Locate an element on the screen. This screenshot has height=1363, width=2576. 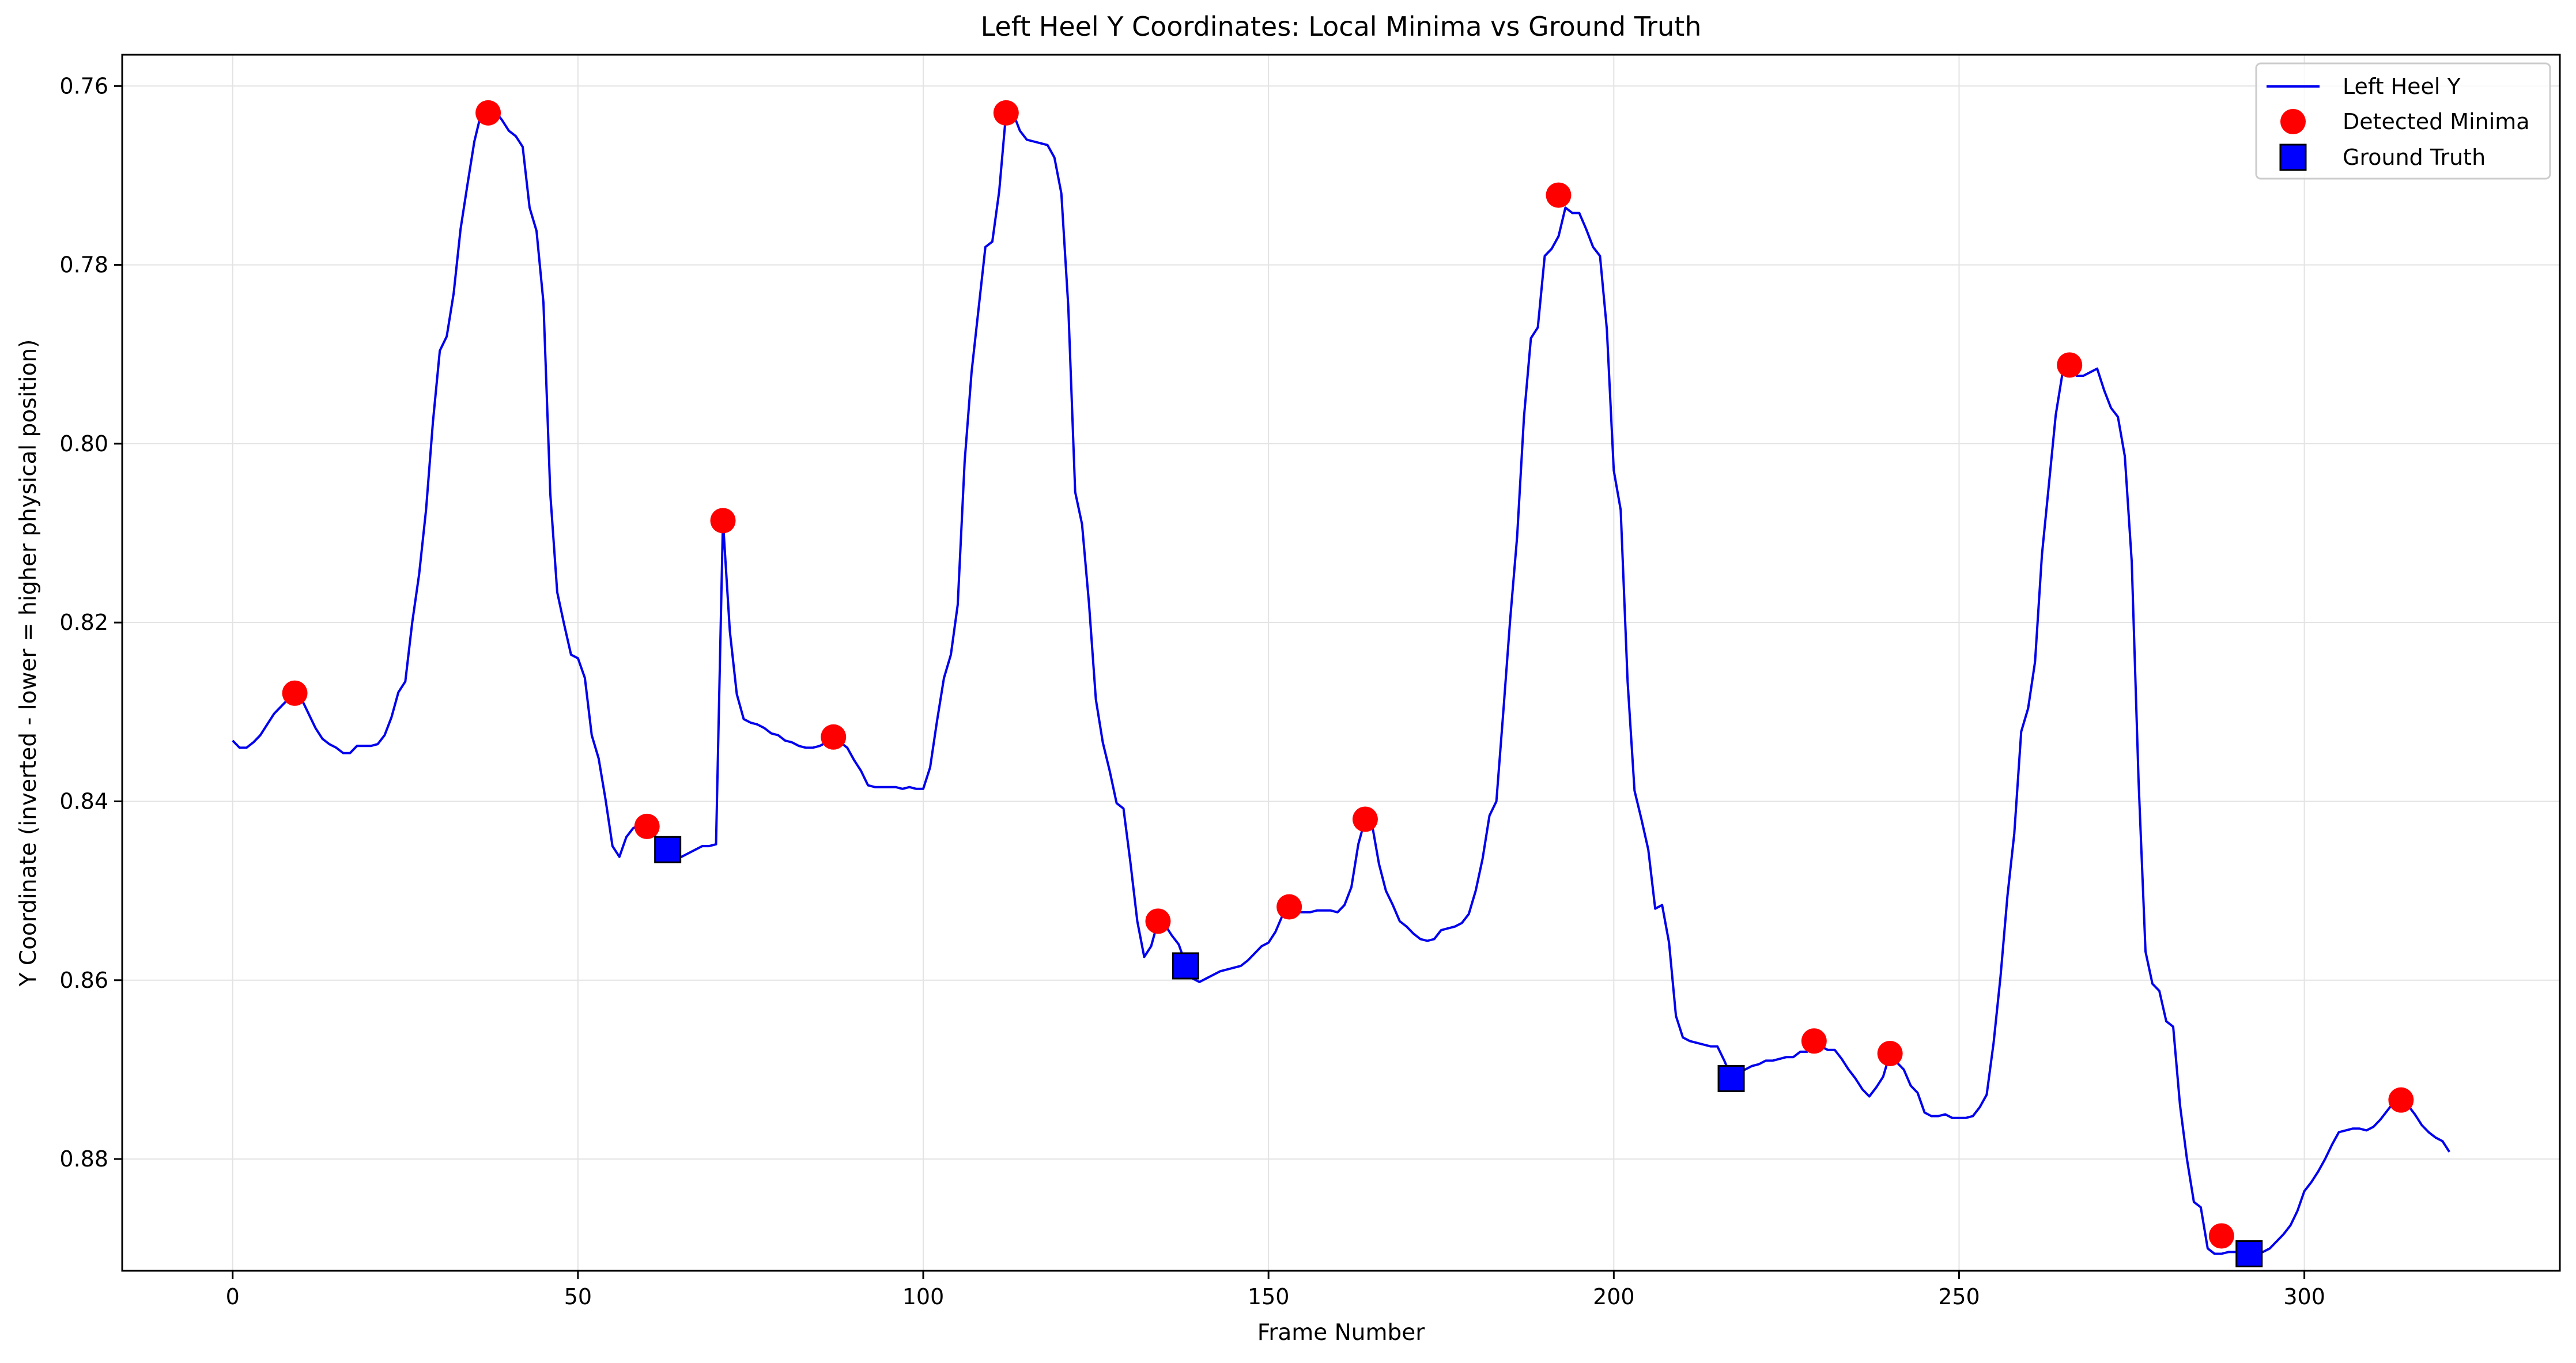
x-tick-label: 250 is located at coordinates (1959, 1296).